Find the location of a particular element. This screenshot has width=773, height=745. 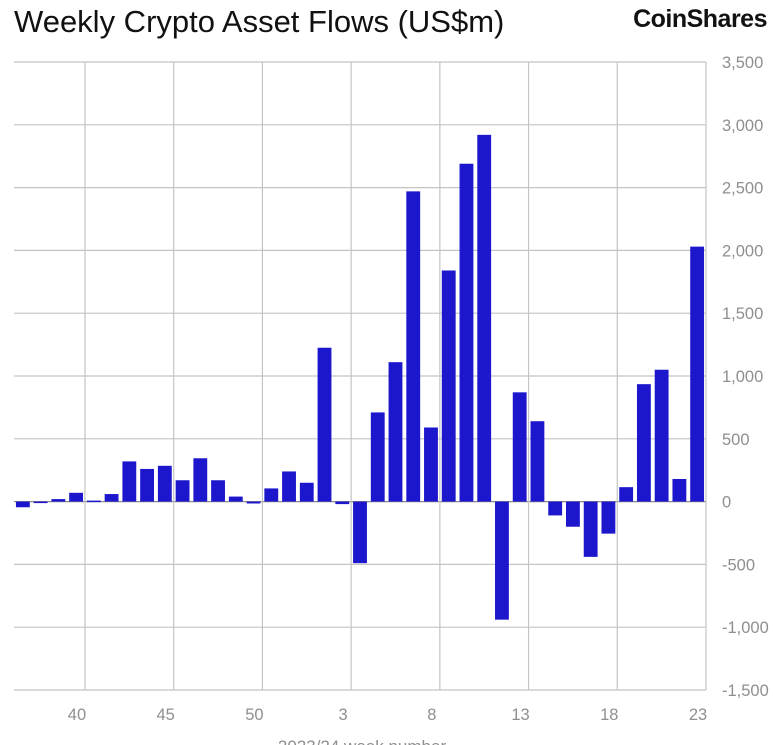

y-tick-label: 1,000 is located at coordinates (742, 377).